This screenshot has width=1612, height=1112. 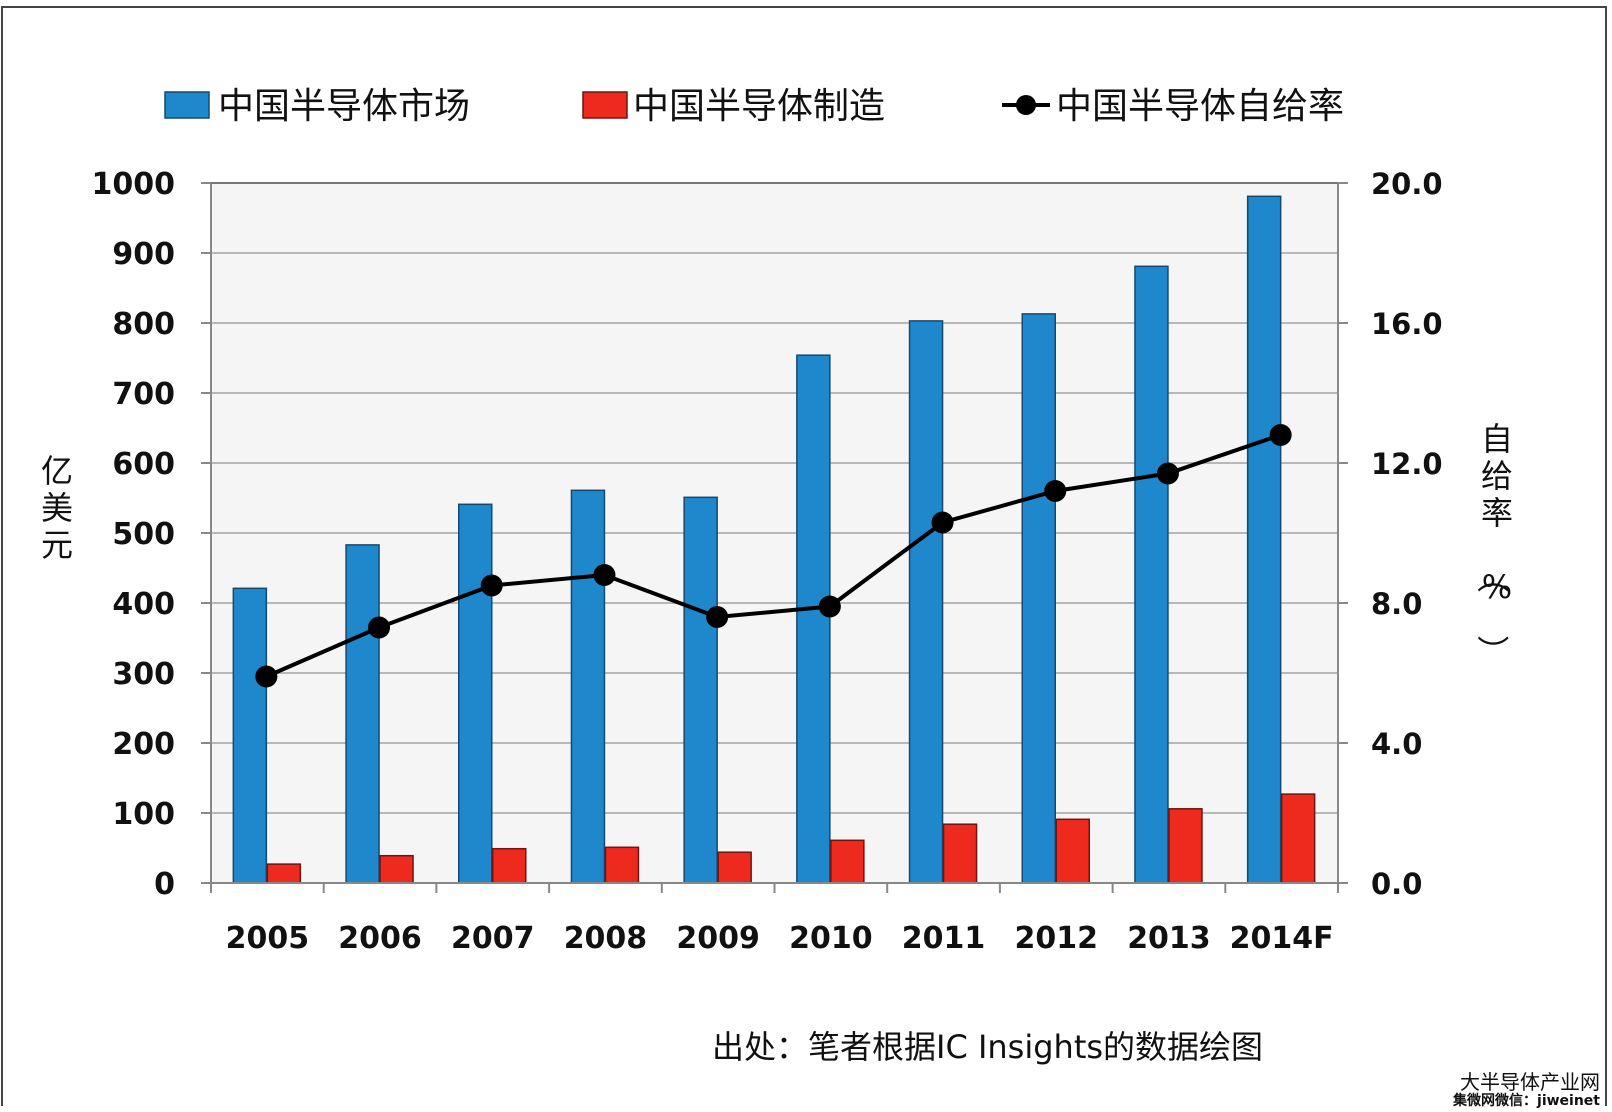 What do you see at coordinates (1026, 105) in the screenshot?
I see `legend-marker-ratio` at bounding box center [1026, 105].